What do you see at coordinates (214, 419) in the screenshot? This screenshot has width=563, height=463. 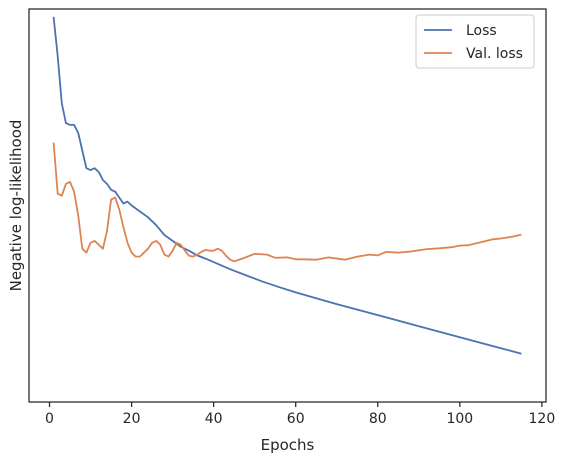 I see `x-tick-label: 40` at bounding box center [214, 419].